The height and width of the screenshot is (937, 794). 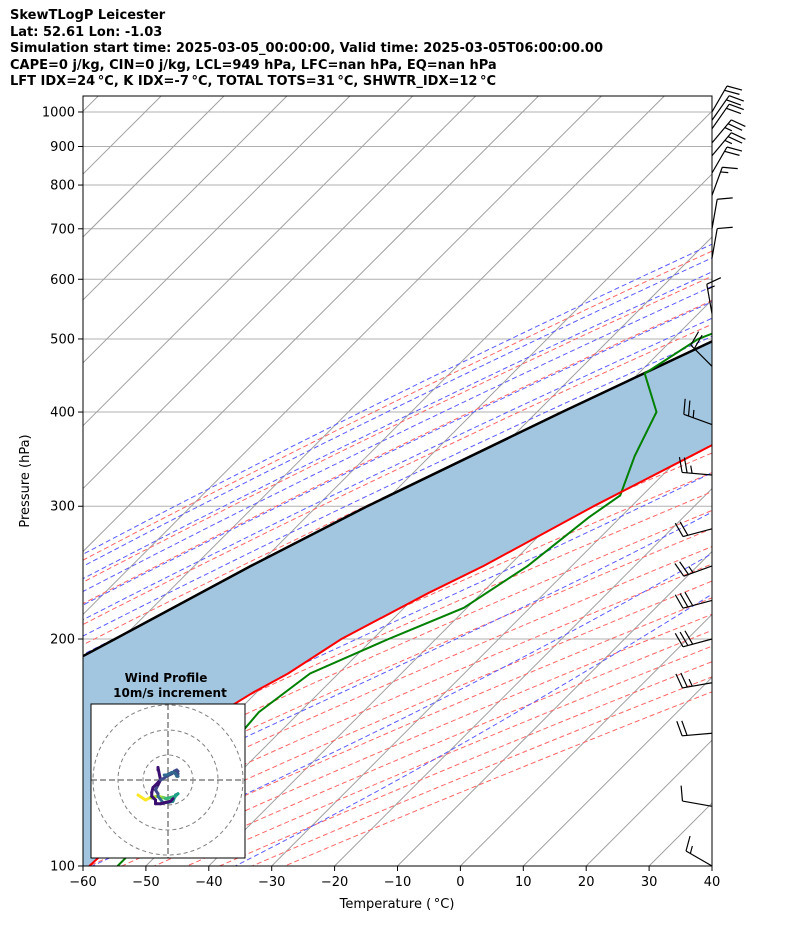 What do you see at coordinates (62, 413) in the screenshot?
I see `y-tick-label: 400` at bounding box center [62, 413].